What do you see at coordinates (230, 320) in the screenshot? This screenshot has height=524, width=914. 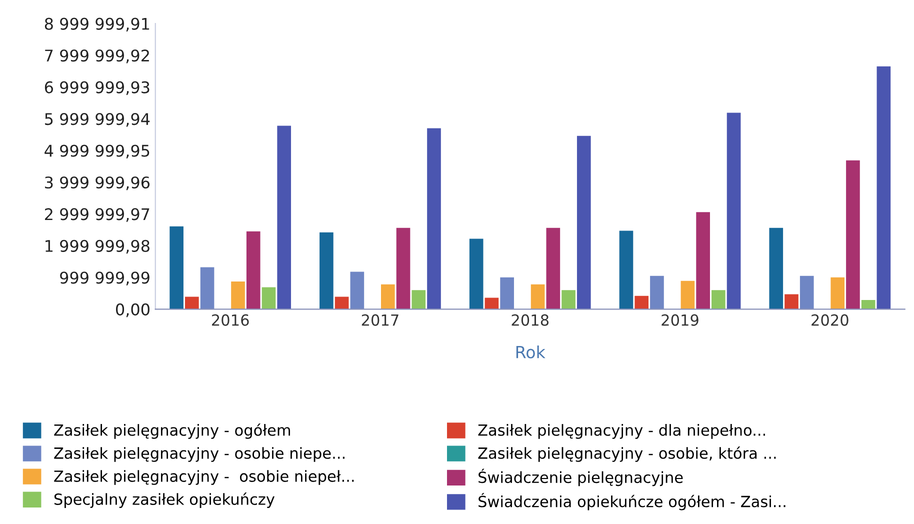 I see `x-tick-label: 2016` at bounding box center [230, 320].